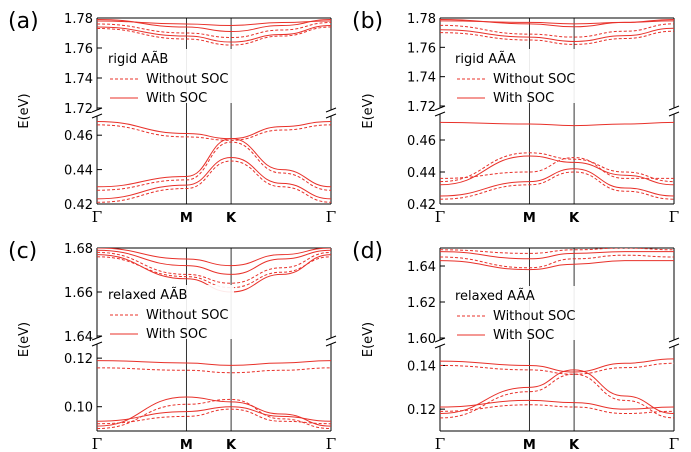  Describe the element at coordinates (78, 109) in the screenshot. I see `y-tick-label: 1.72` at that location.